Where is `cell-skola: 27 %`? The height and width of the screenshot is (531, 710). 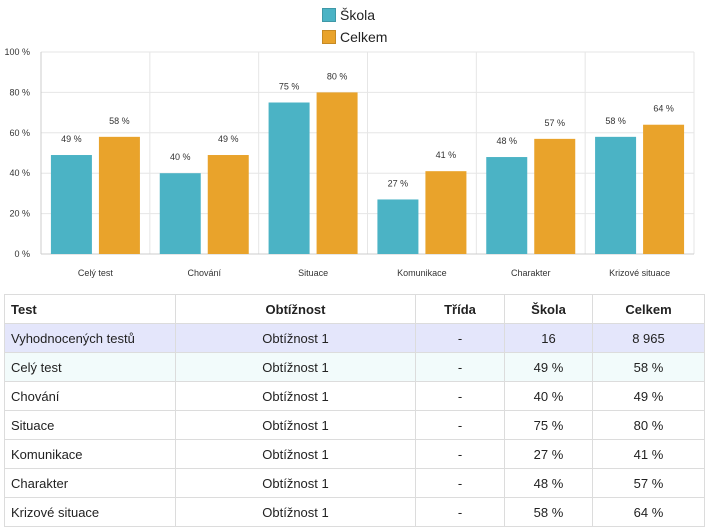
cell-skola: 27 % is located at coordinates (548, 454).